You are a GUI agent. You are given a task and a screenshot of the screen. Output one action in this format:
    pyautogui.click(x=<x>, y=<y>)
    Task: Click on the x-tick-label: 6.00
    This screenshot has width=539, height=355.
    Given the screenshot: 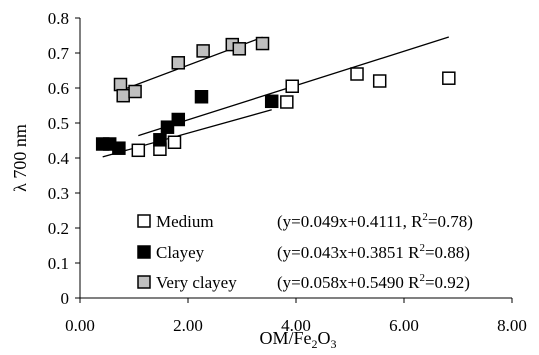 What is the action you would take?
    pyautogui.click(x=404, y=325)
    